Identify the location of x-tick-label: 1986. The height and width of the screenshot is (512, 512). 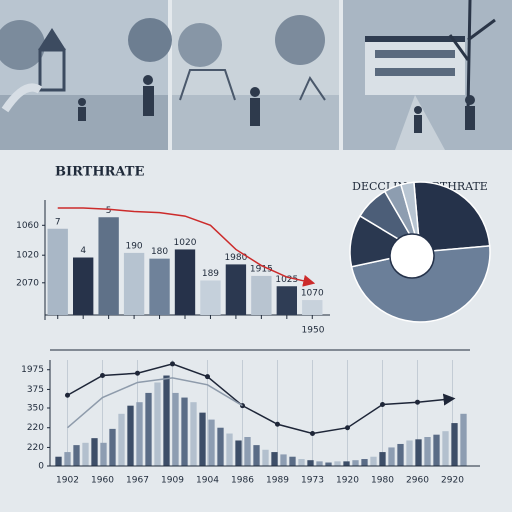
(242, 481).